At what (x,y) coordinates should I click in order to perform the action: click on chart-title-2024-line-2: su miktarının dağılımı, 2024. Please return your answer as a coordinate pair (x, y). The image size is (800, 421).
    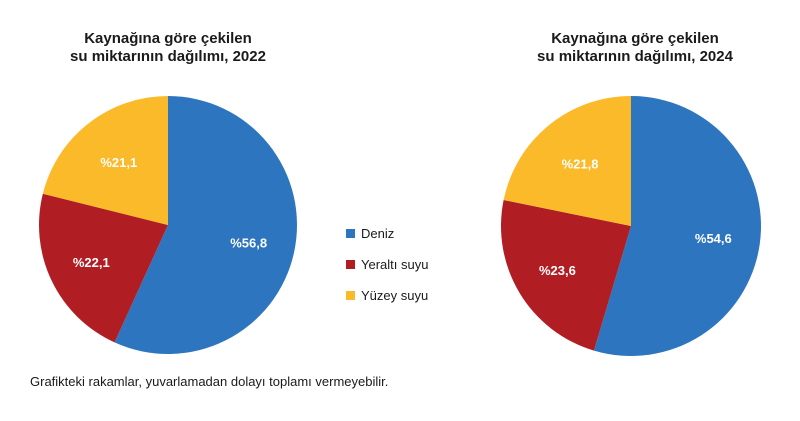
    Looking at the image, I should click on (635, 56).